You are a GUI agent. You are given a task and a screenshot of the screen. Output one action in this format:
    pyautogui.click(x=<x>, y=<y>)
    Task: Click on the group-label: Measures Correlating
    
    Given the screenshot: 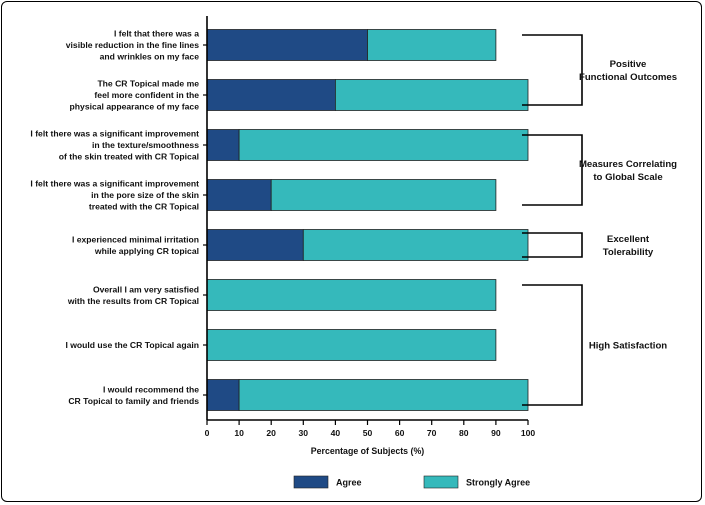 What is the action you would take?
    pyautogui.click(x=628, y=164)
    